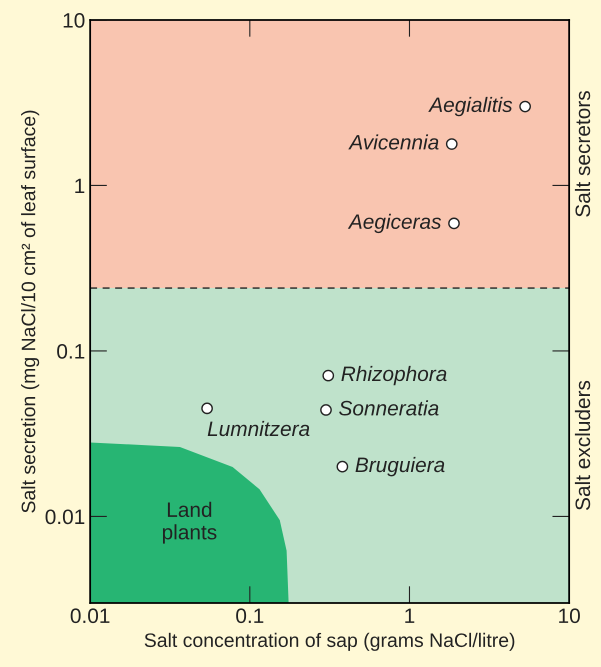  What do you see at coordinates (79, 186) in the screenshot?
I see `y-tick-label: 1` at bounding box center [79, 186].